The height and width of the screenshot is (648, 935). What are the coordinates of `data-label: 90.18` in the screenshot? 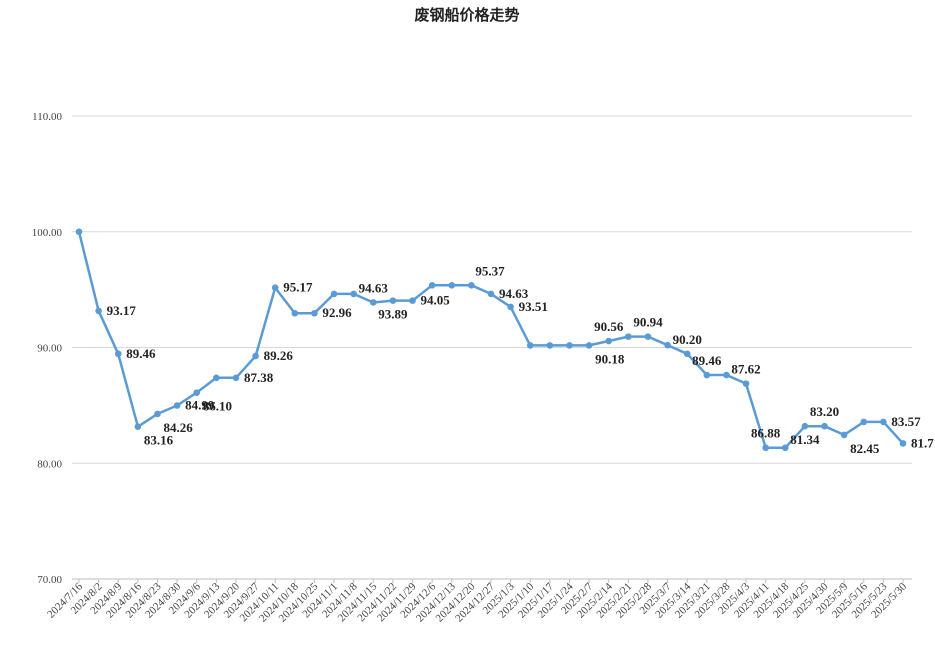 It's located at (610, 358).